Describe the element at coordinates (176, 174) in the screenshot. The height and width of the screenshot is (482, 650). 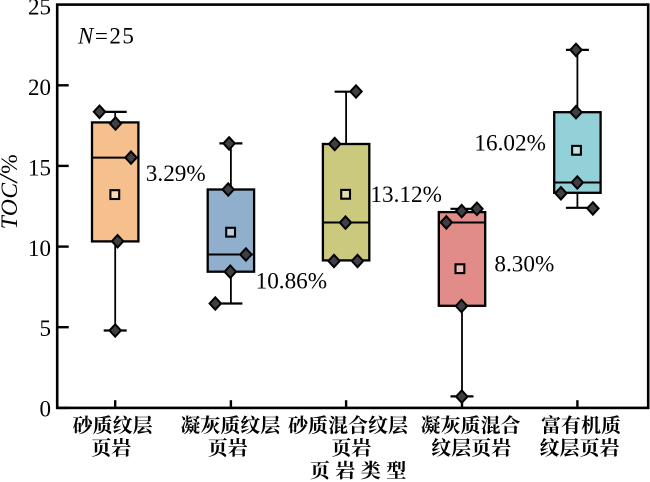
I see `svg-text: 3.29%` at that location.